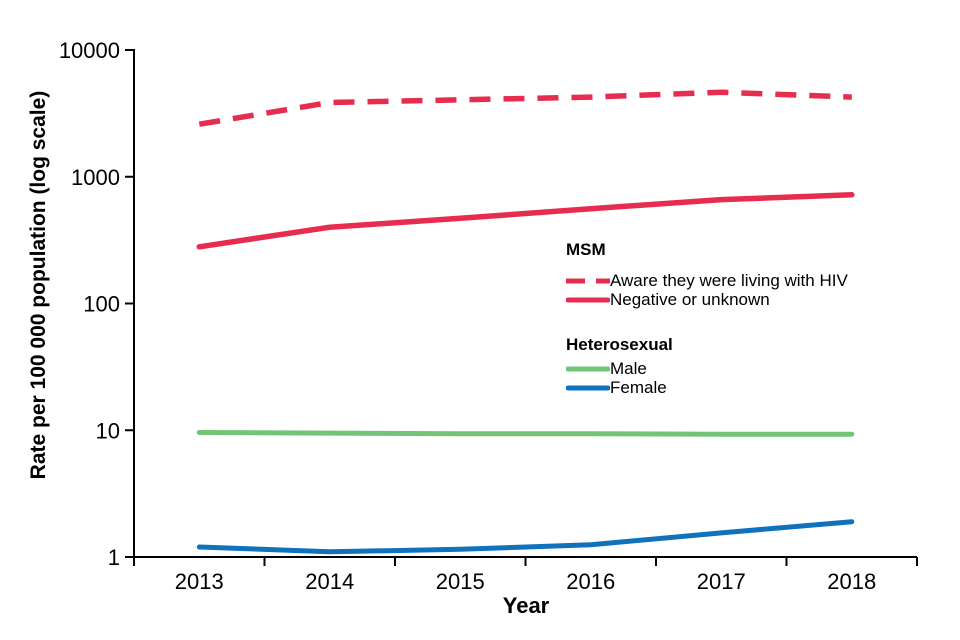 The image size is (960, 640). What do you see at coordinates (108, 430) in the screenshot?
I see `y-tick-label: 10` at bounding box center [108, 430].